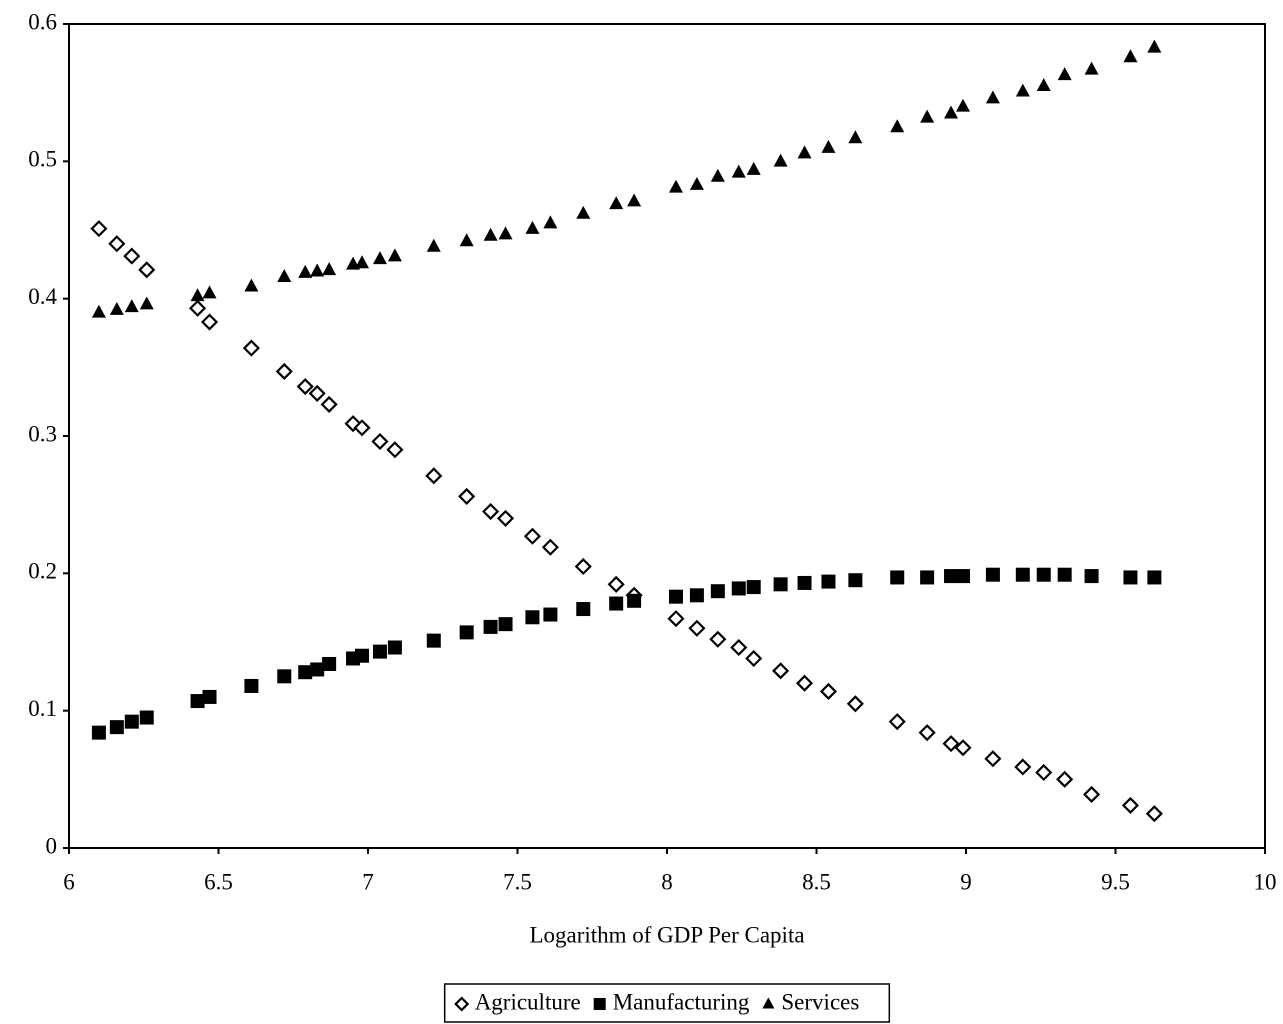 The height and width of the screenshot is (1024, 1283). I want to click on x-tick-label: 9, so click(966, 881).